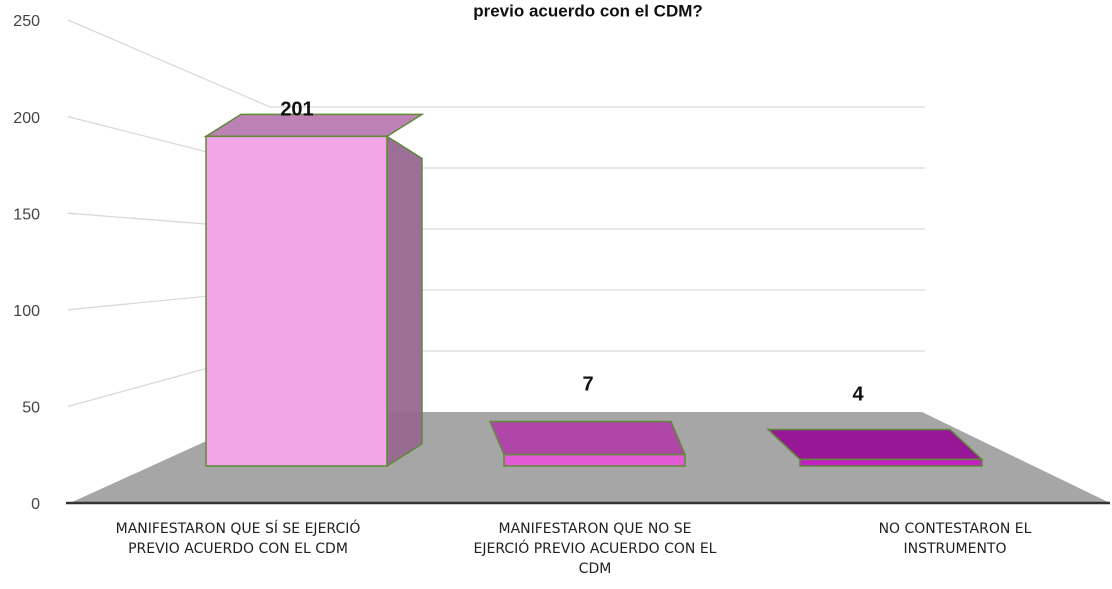 The image size is (1112, 589). What do you see at coordinates (858, 394) in the screenshot?
I see `data-label: 4` at bounding box center [858, 394].